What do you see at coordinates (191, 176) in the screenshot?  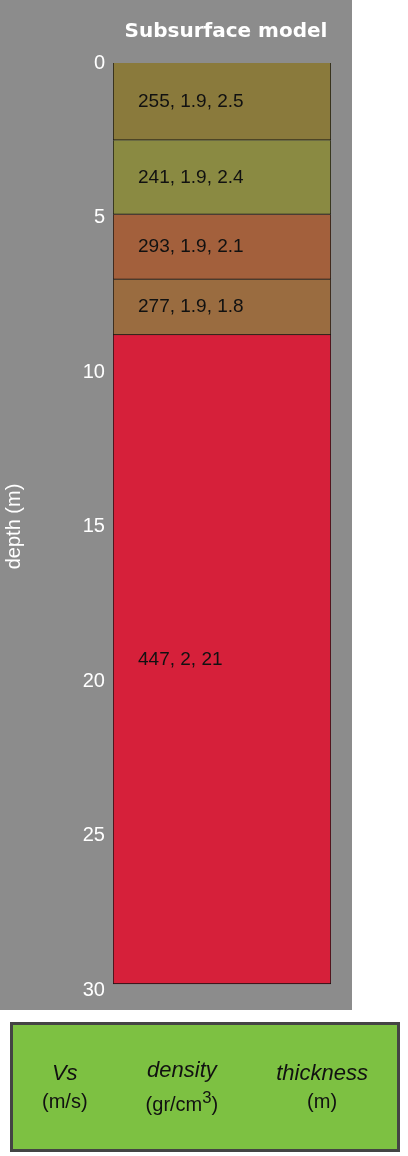 I see `data-label: 241, 1.9, 2.4` at bounding box center [191, 176].